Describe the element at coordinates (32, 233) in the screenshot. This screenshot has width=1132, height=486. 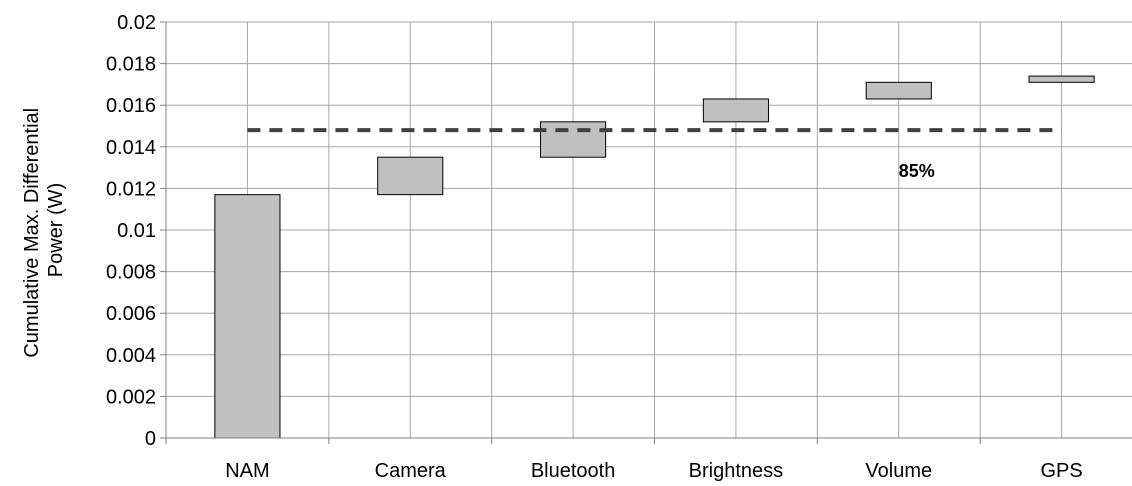
I see `y-axis-title-line-1: Cumulative Max. Differential` at that location.